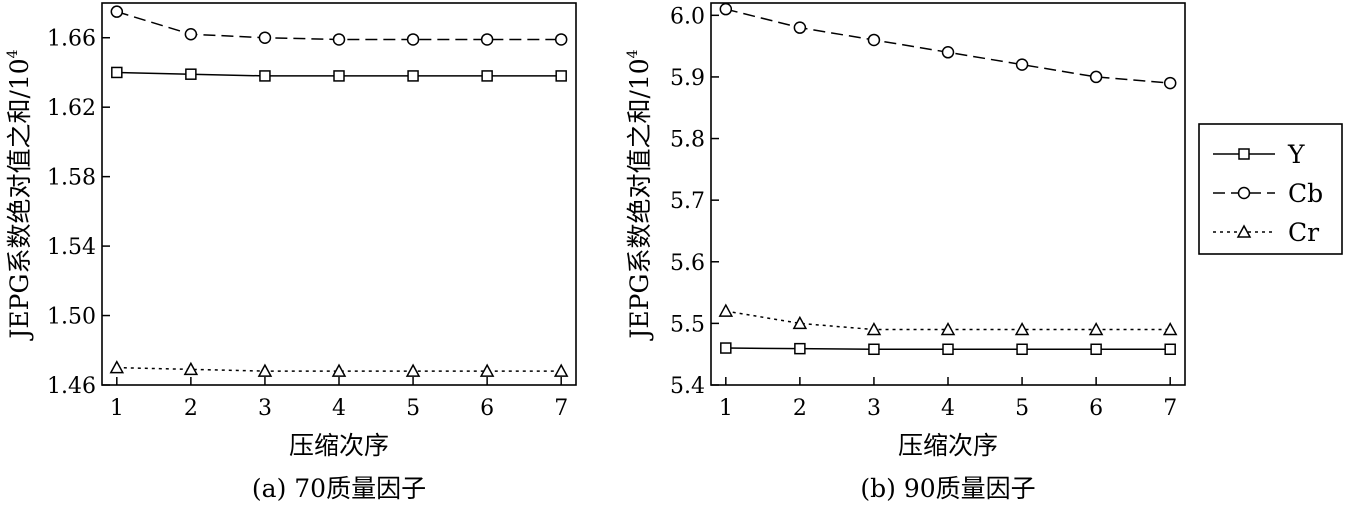 The image size is (1346, 513). I want to click on panel-a-x-axis-label: 压缩次序, so click(339, 445).